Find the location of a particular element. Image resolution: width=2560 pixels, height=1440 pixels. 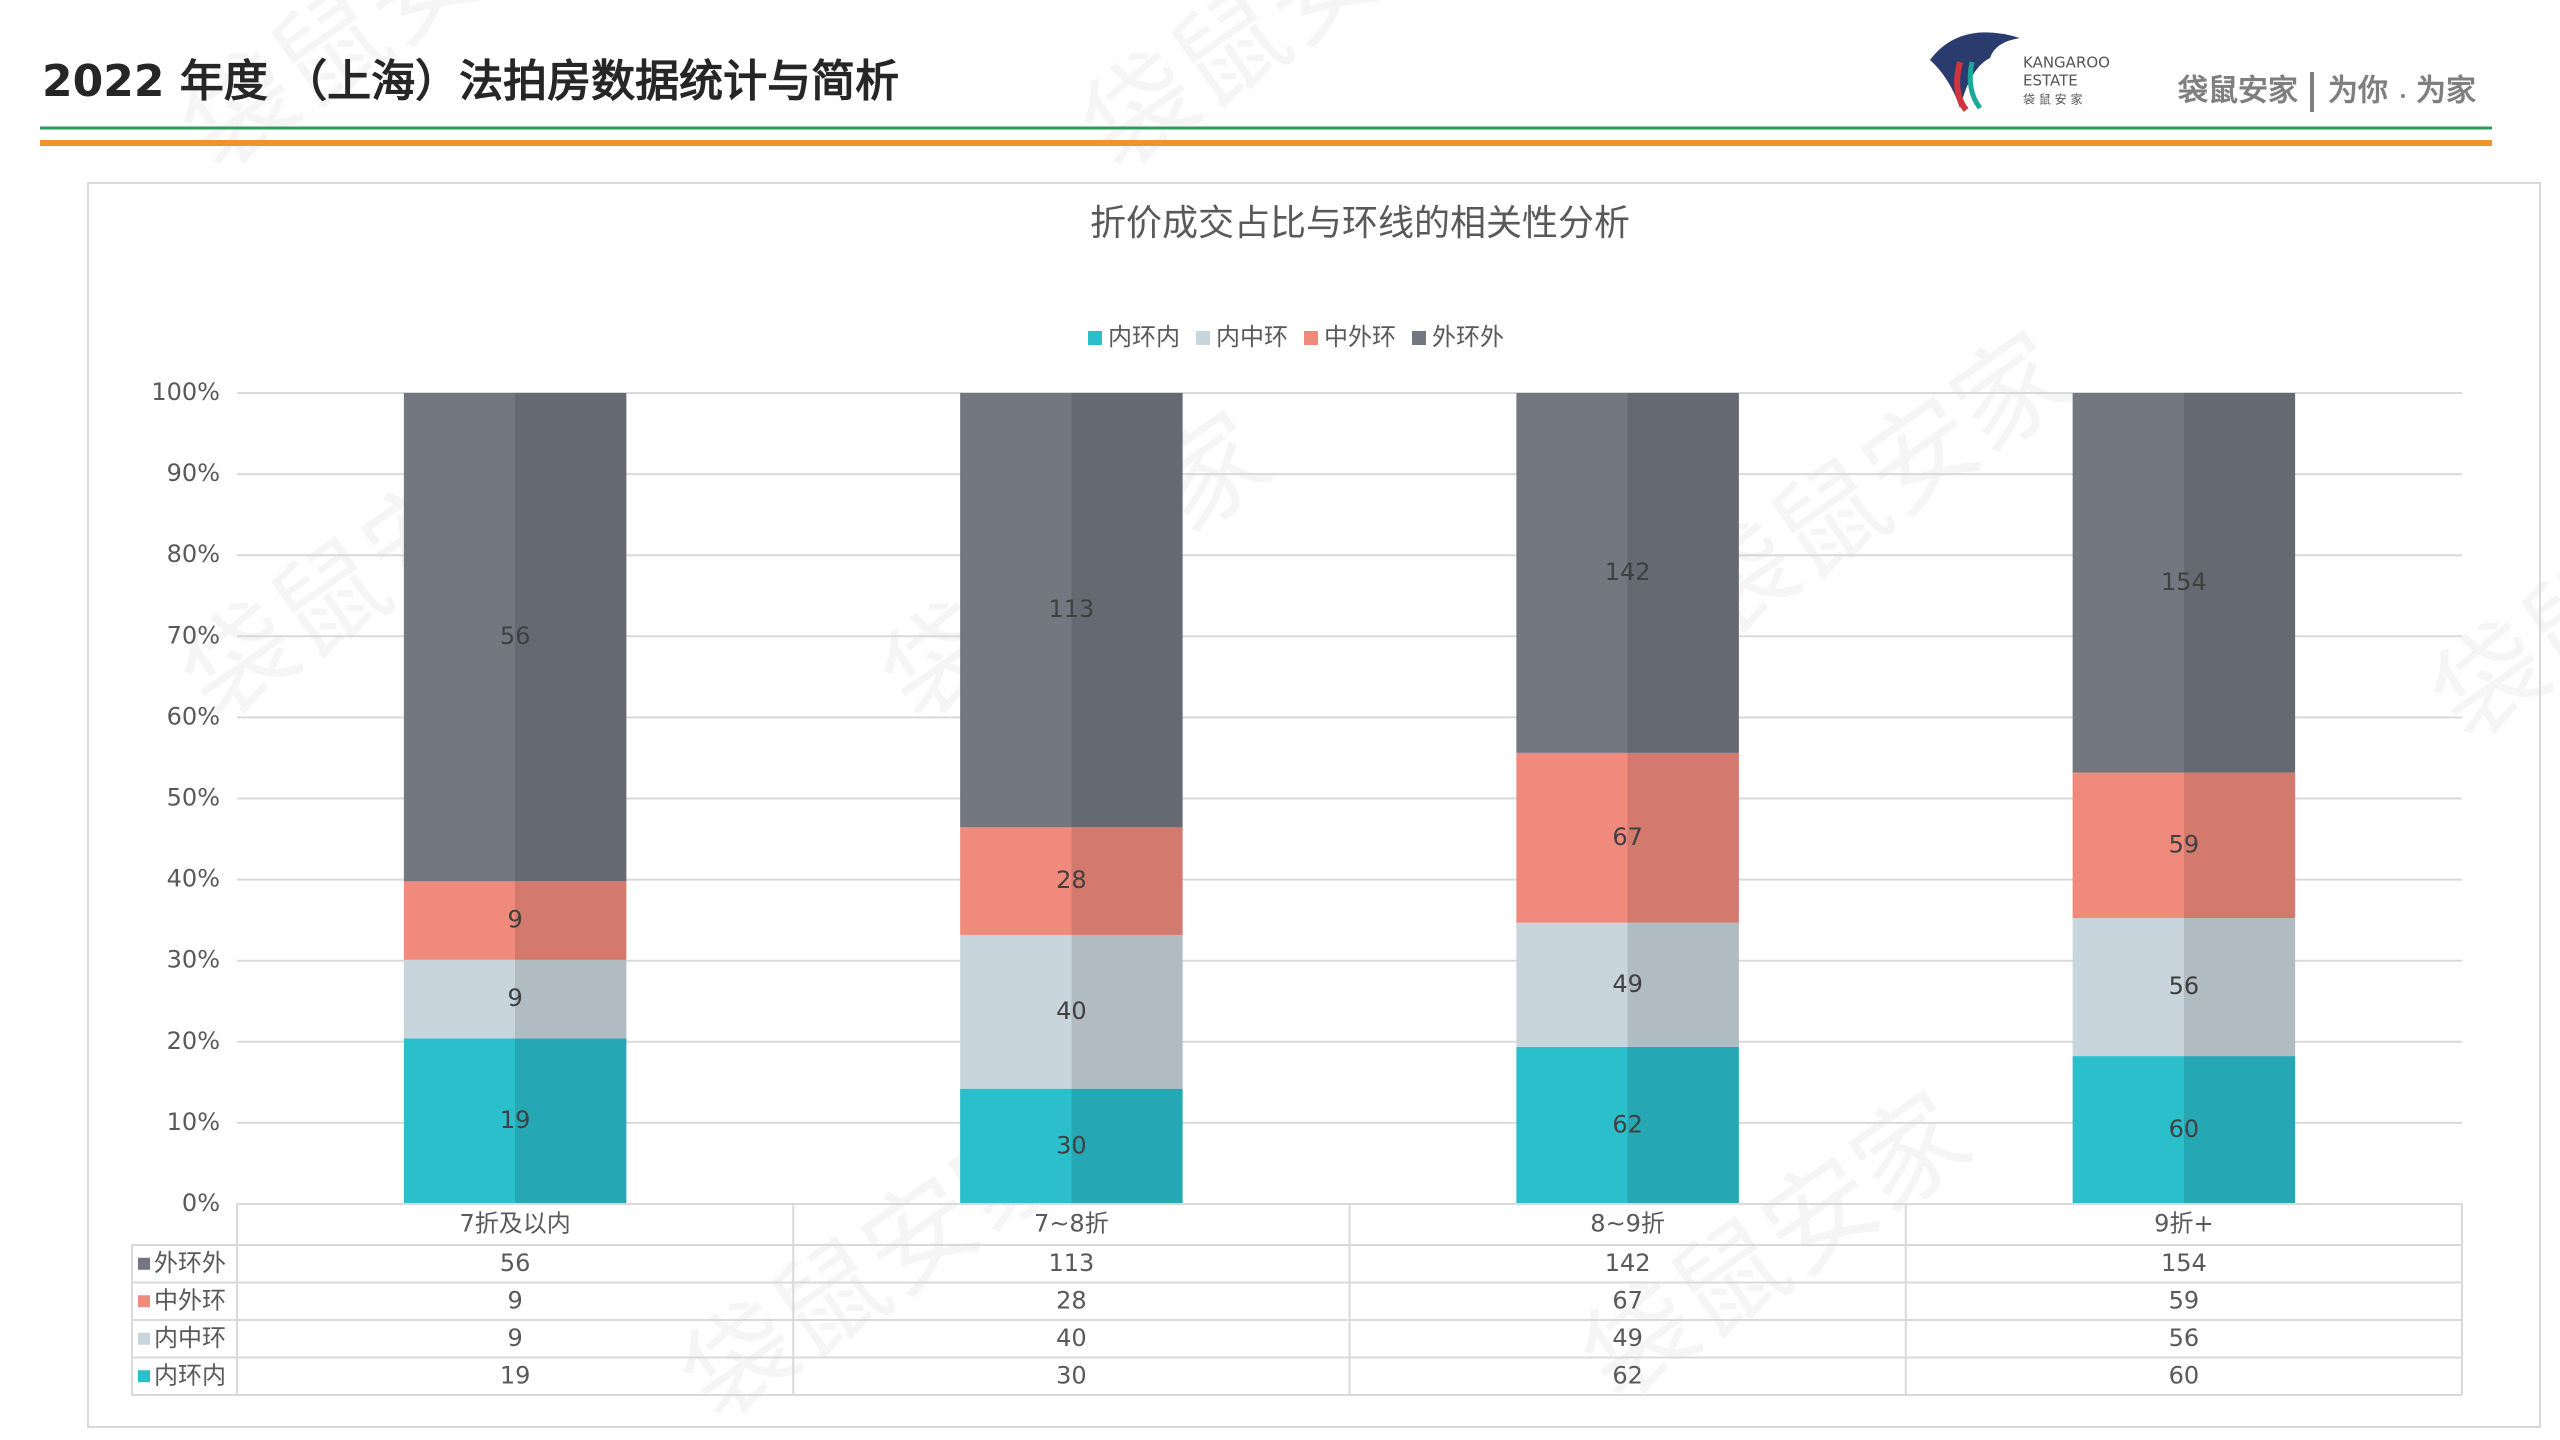

data-label: 67 is located at coordinates (1627, 837).